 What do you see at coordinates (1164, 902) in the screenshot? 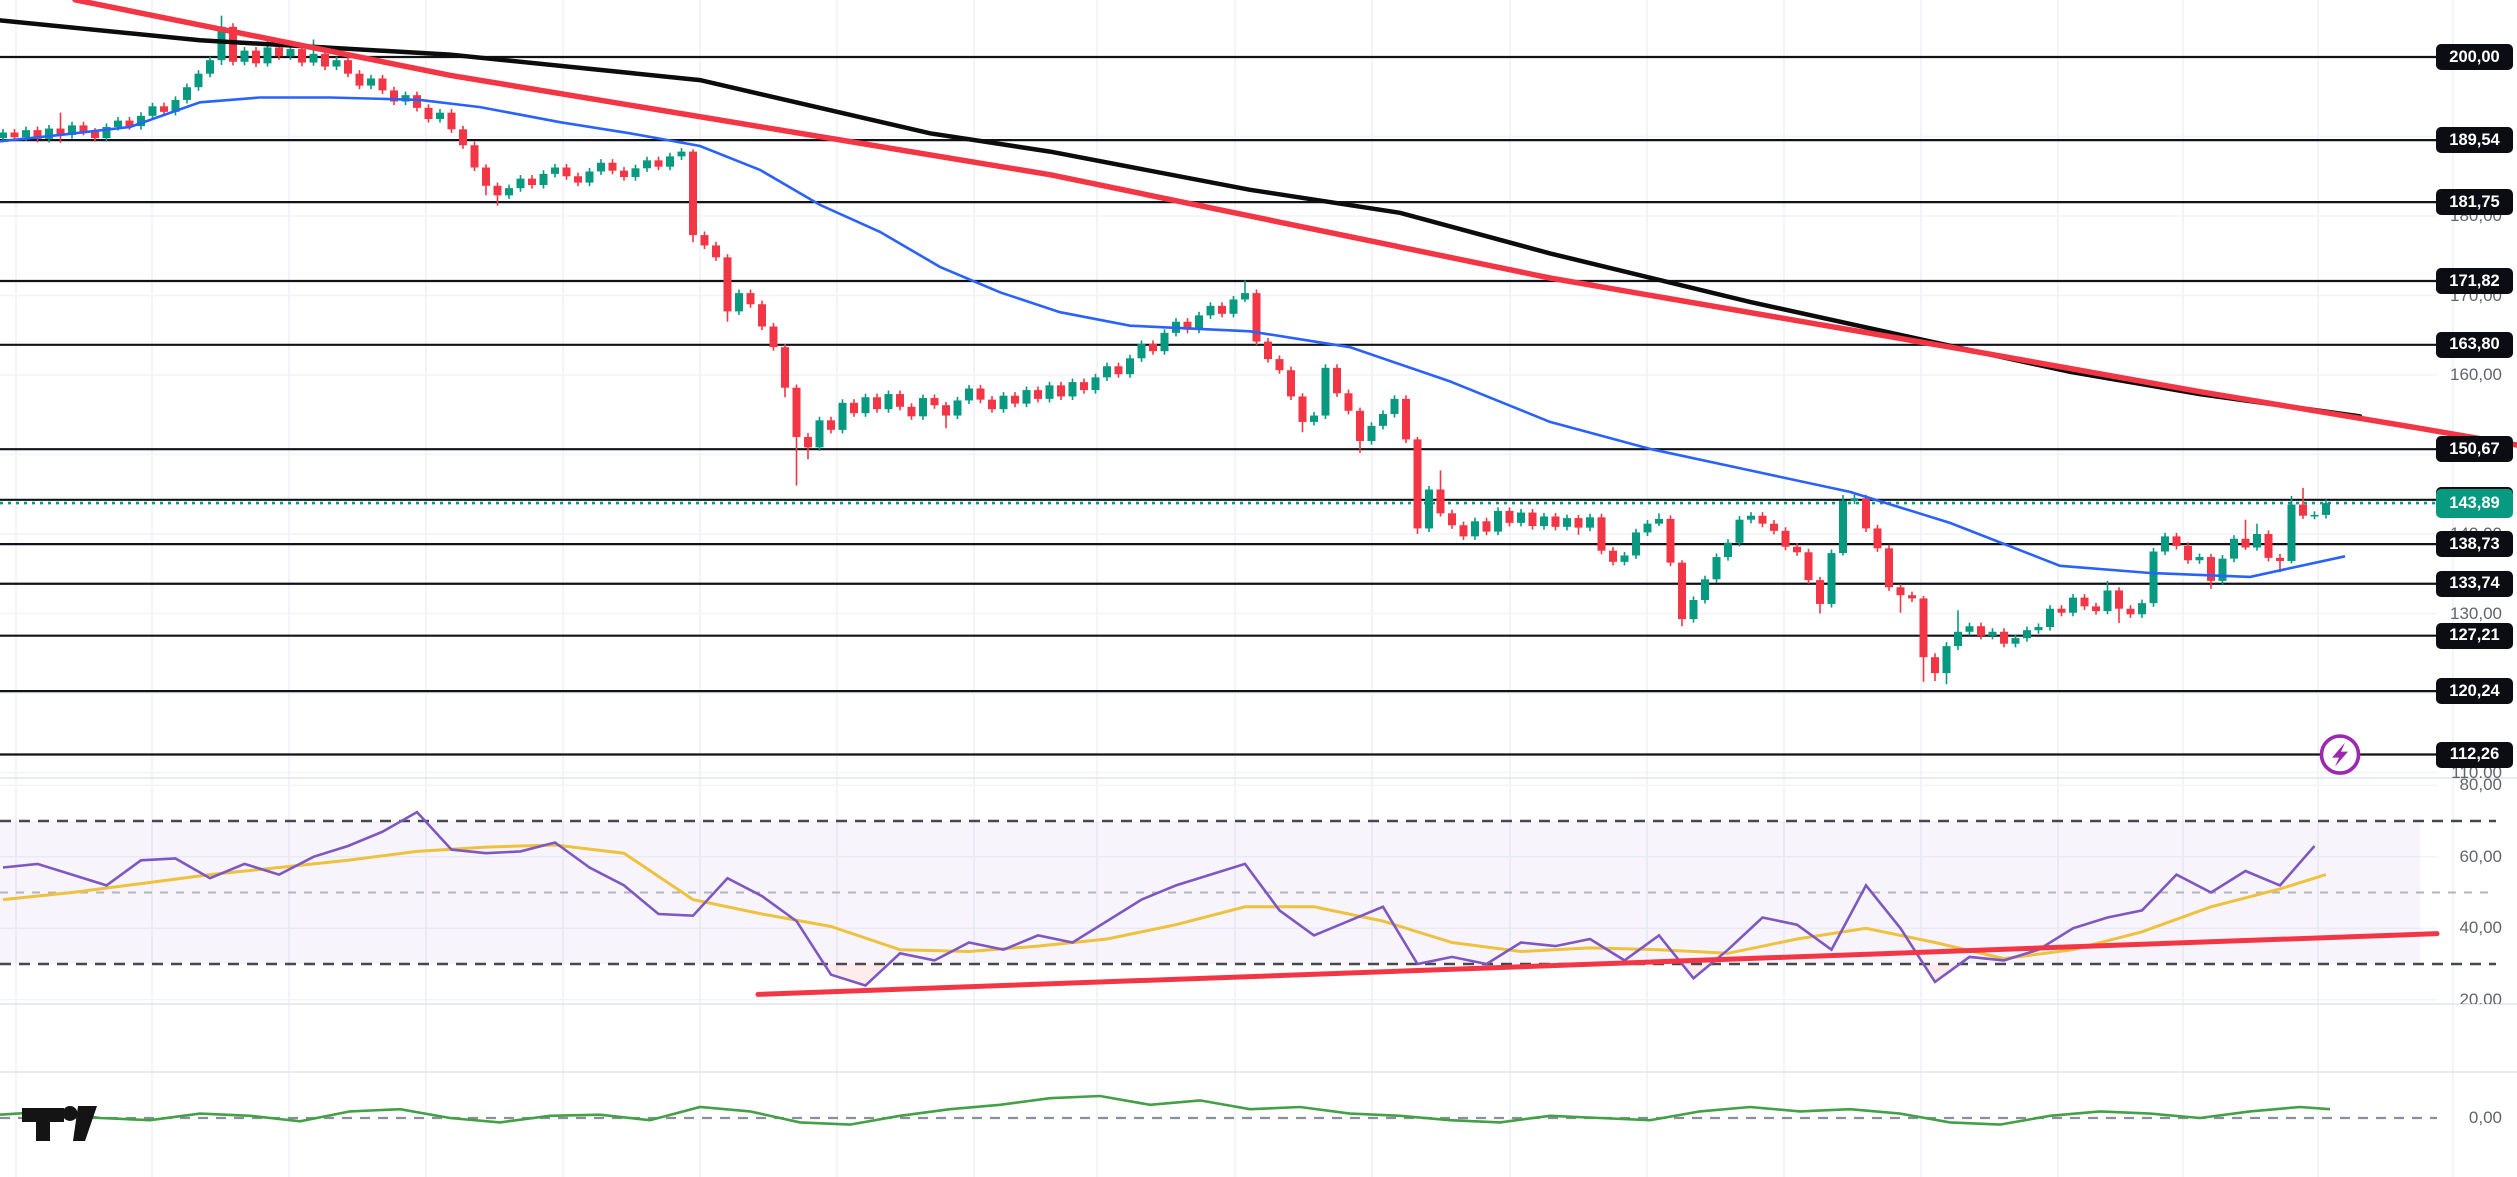
I see `rsi-ma-line` at bounding box center [1164, 902].